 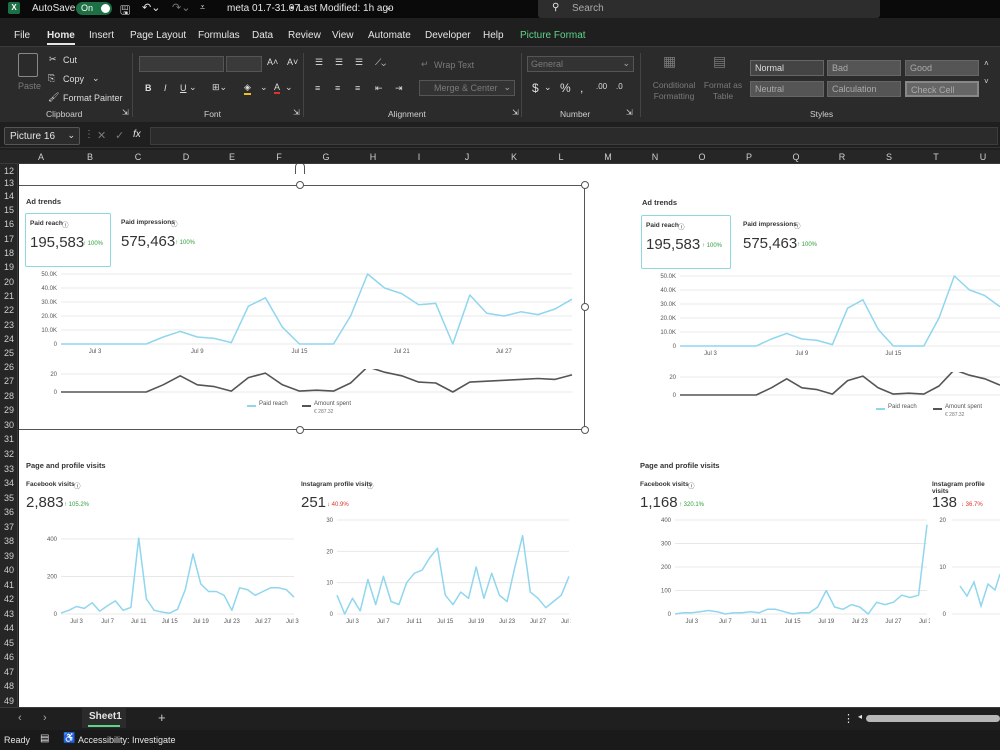 What do you see at coordinates (8, 339) in the screenshot?
I see `row-header-24: 24` at bounding box center [8, 339].